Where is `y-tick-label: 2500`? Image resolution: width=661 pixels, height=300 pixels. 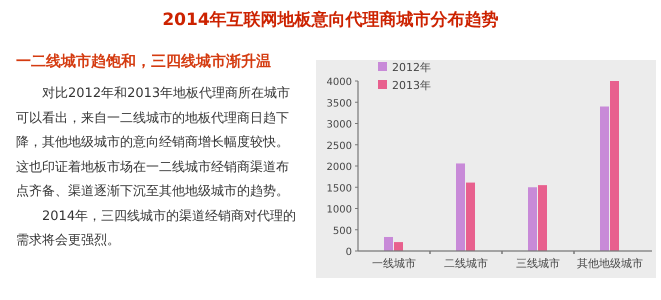 y-tick-label: 2500 is located at coordinates (339, 146).